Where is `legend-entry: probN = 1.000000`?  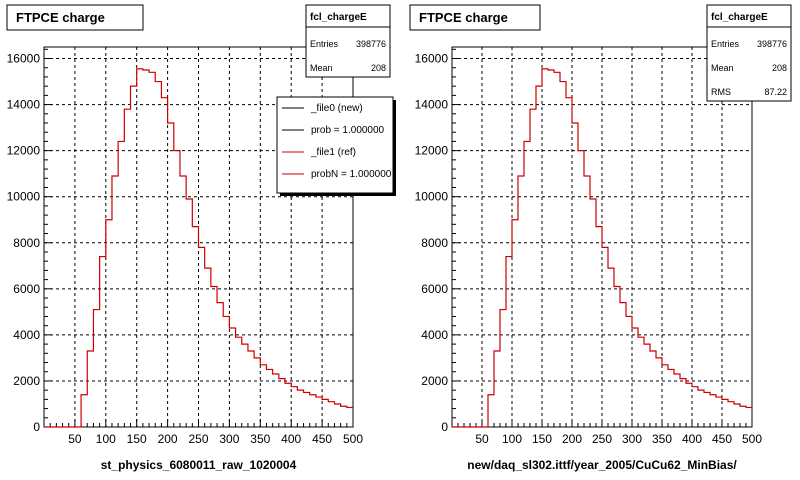
legend-entry: probN = 1.000000 is located at coordinates (351, 174).